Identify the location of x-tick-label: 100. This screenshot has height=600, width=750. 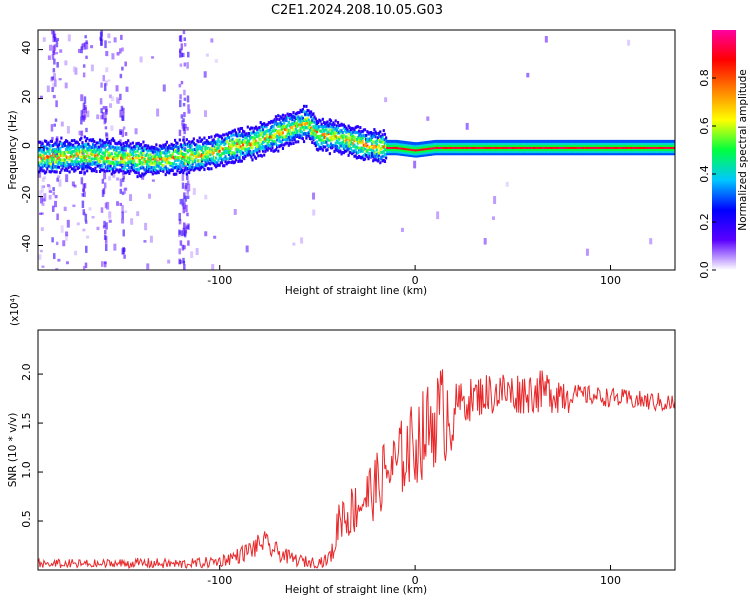
(610, 580).